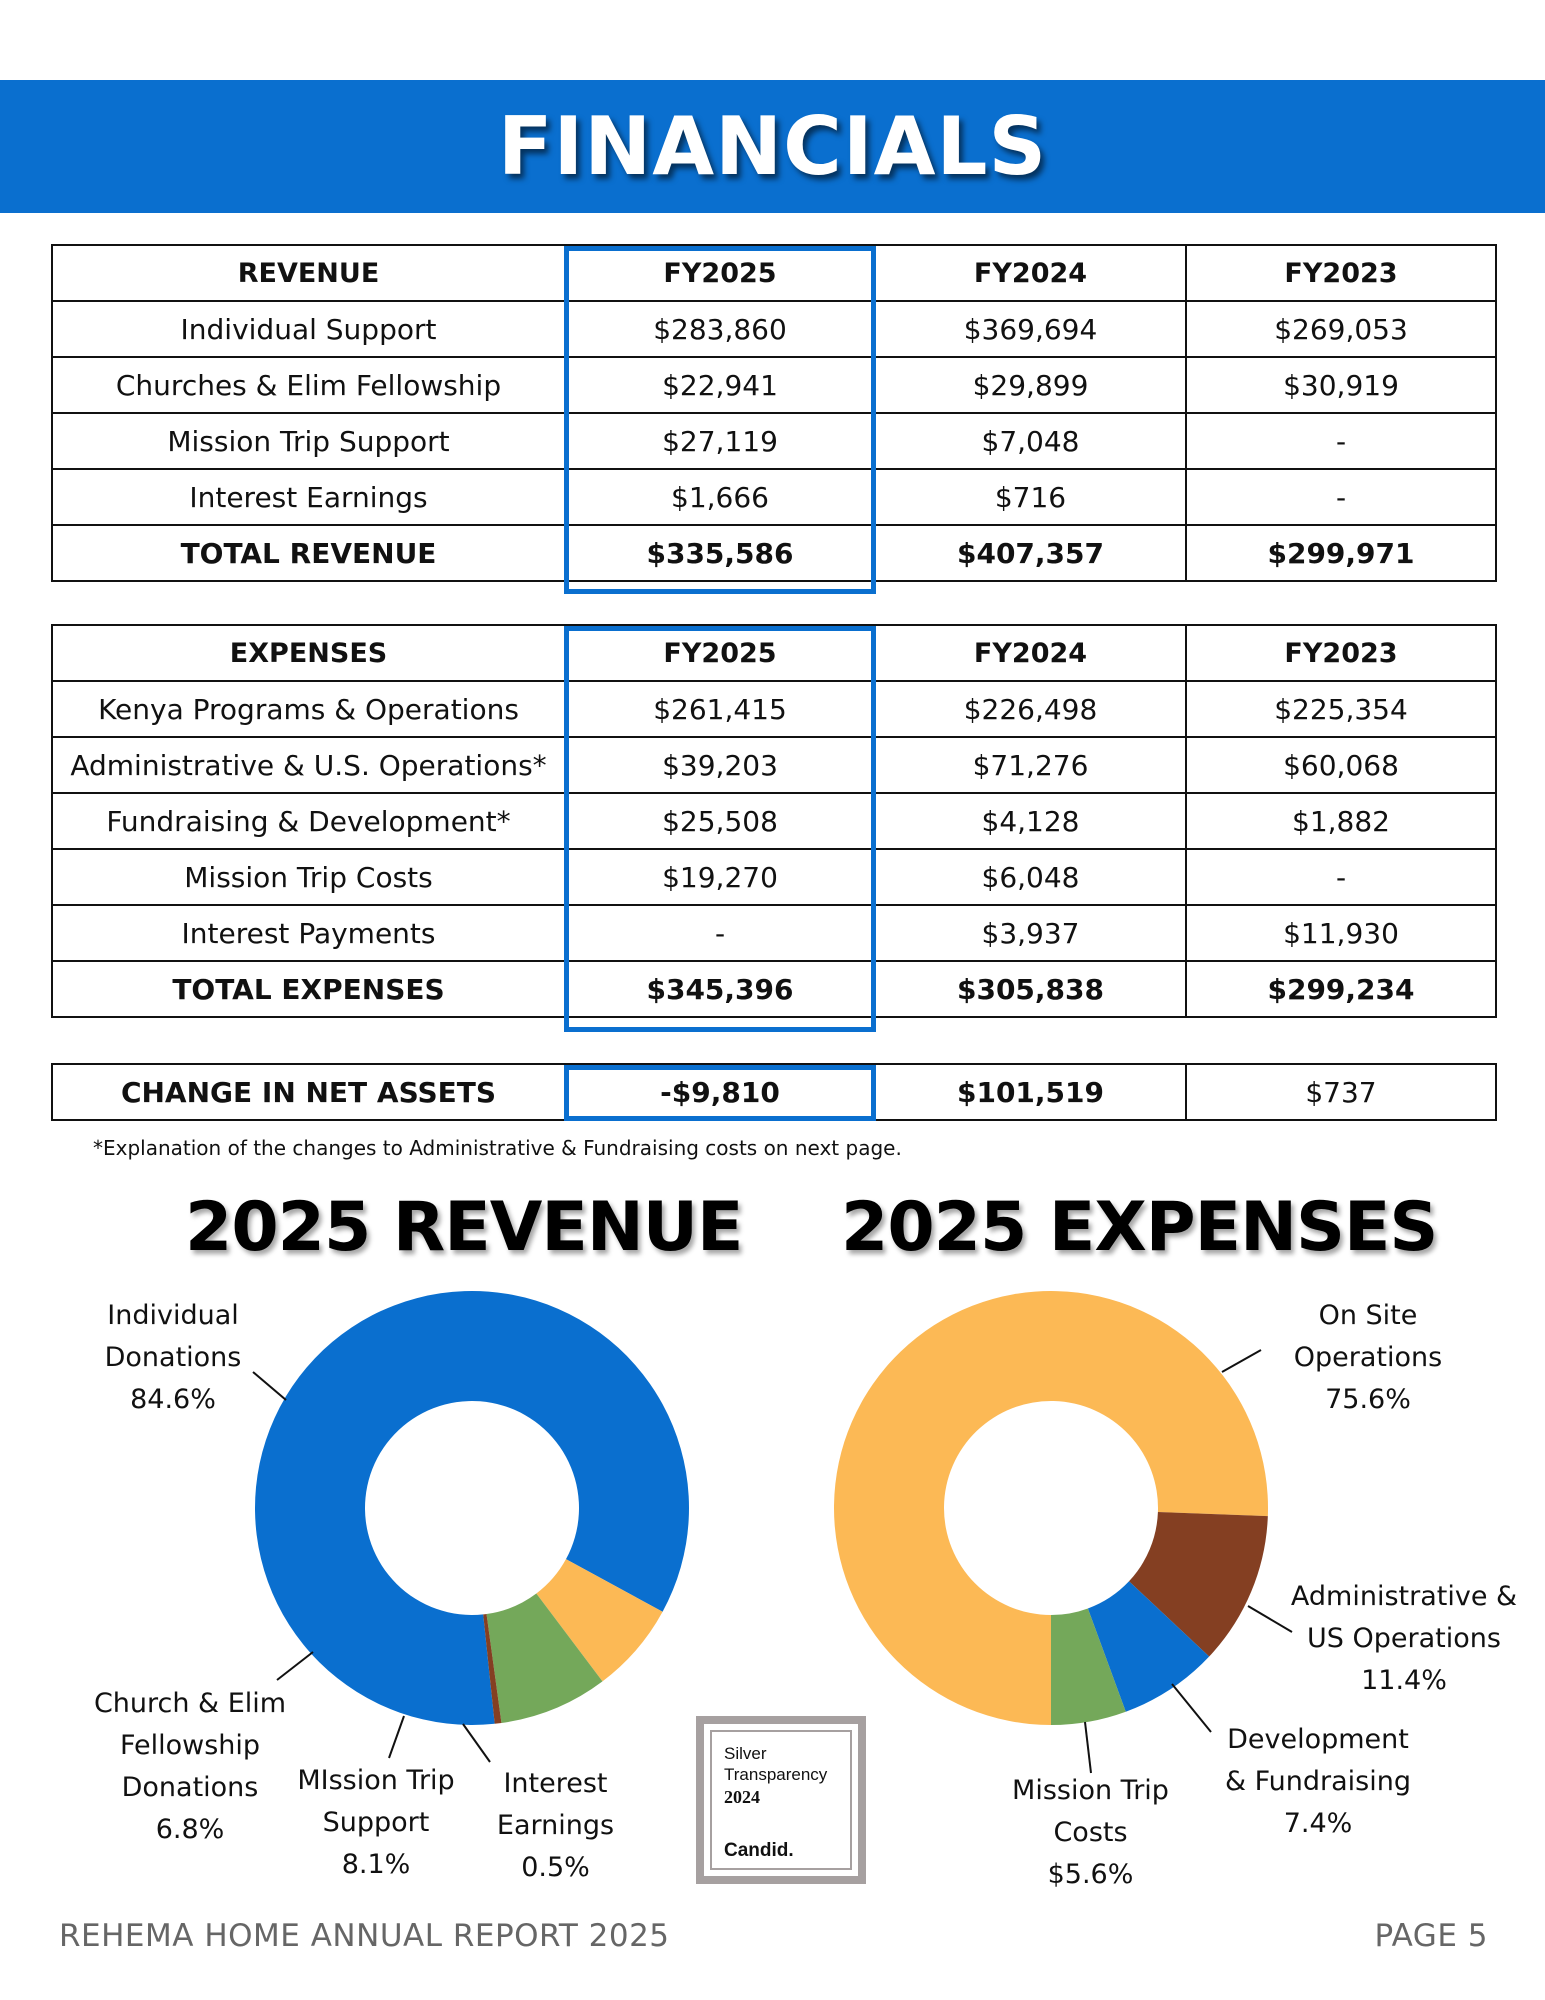 The height and width of the screenshot is (2000, 1545). I want to click on page-title: FINANCIALS, so click(772, 146).